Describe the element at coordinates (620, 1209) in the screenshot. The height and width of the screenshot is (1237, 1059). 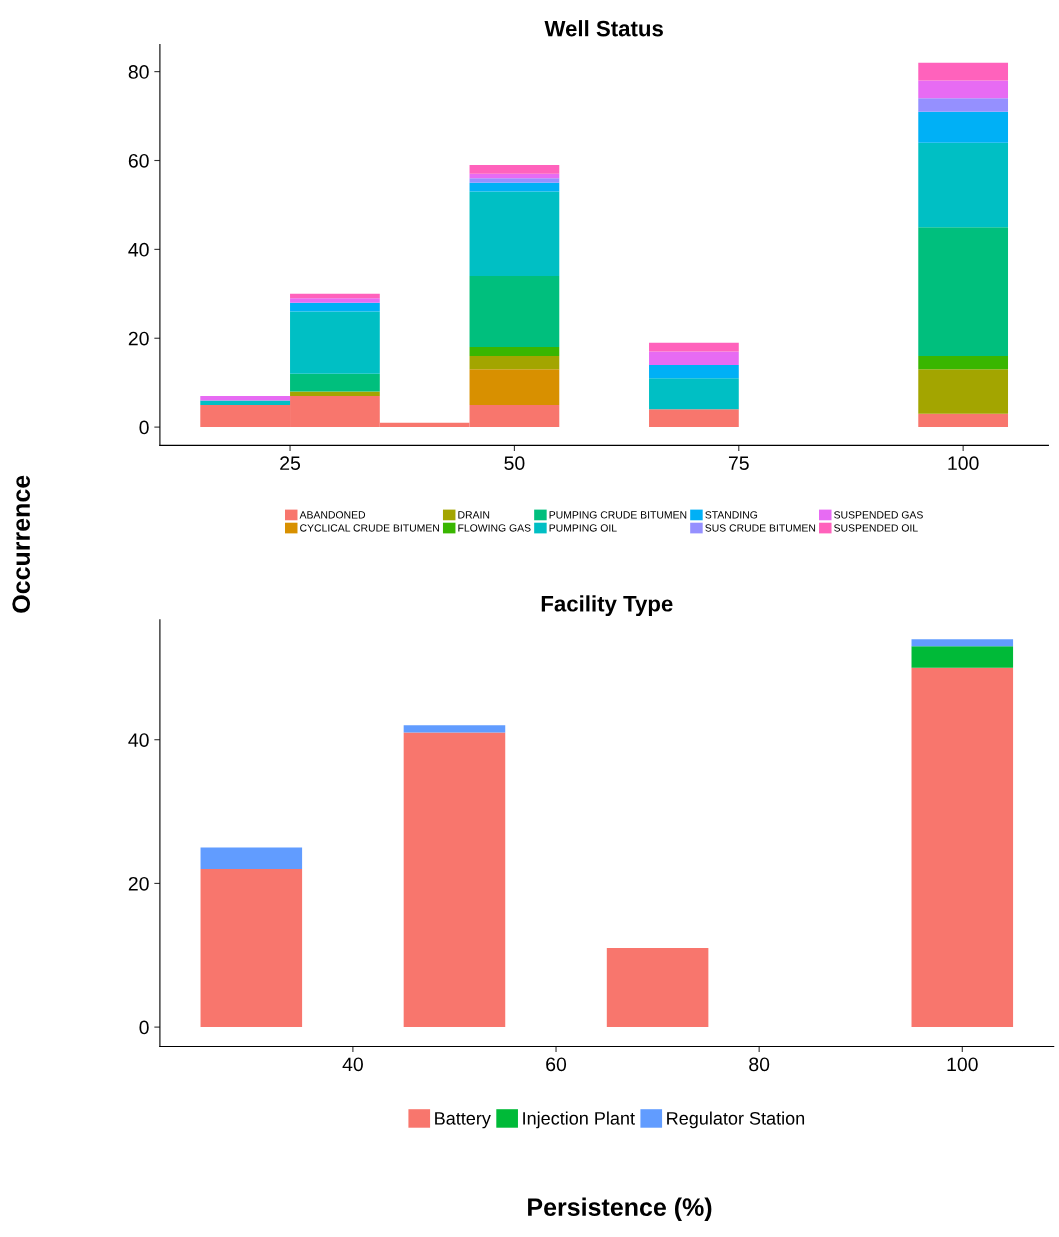
I see `x-axis-title: Persistence (%)` at that location.